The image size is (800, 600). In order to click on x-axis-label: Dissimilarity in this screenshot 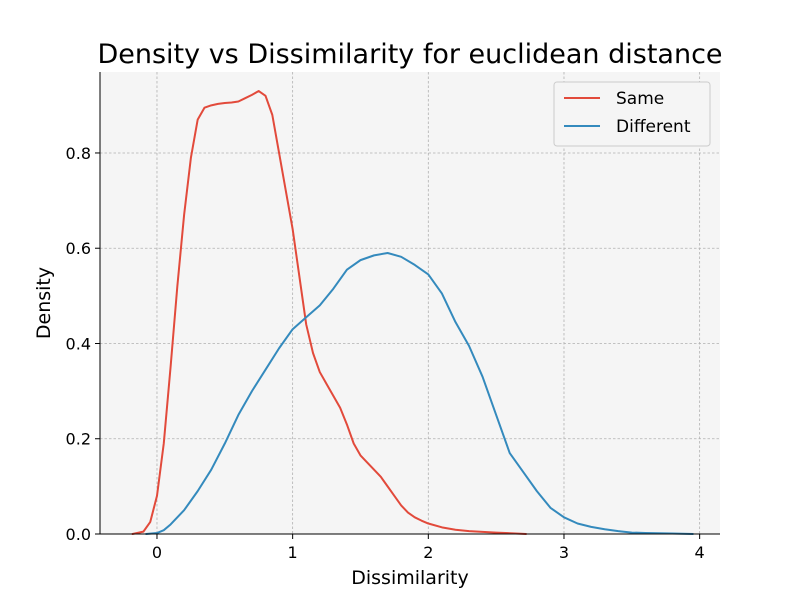, I will do `click(409, 578)`.